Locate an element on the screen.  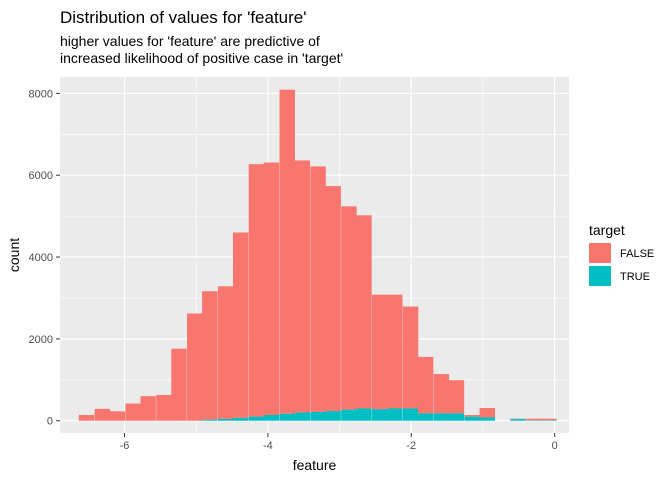
legend-label-true: TRUE is located at coordinates (635, 277).